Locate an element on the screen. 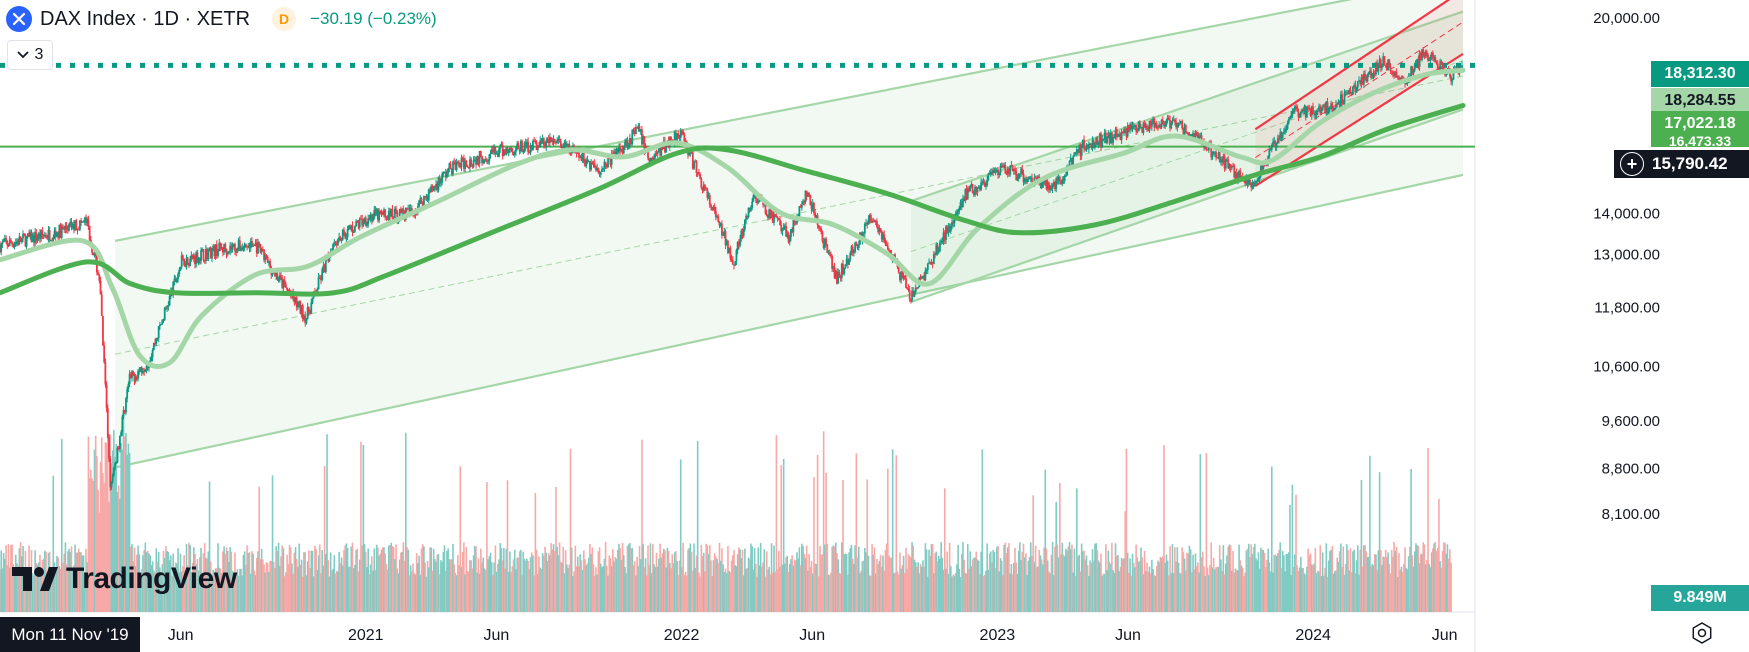 The width and height of the screenshot is (1749, 652). symbol-icon is located at coordinates (19, 19).